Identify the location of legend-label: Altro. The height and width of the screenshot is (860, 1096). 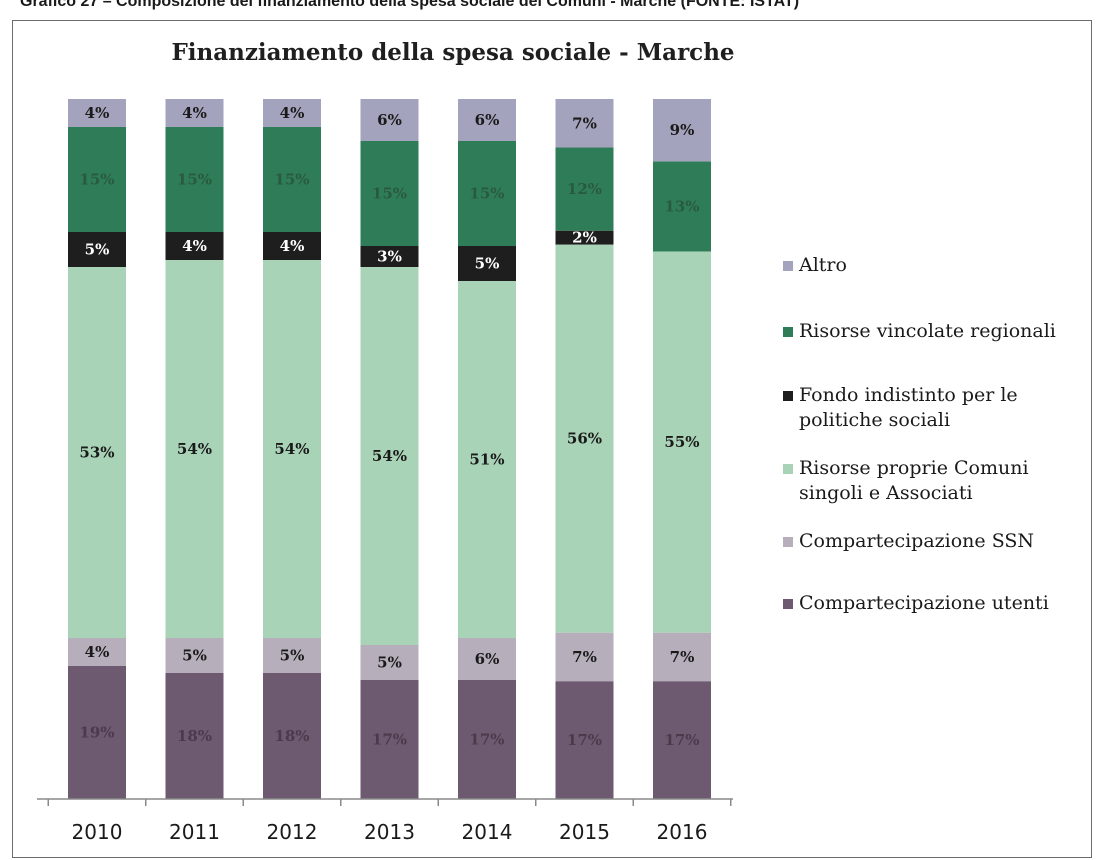
(823, 265).